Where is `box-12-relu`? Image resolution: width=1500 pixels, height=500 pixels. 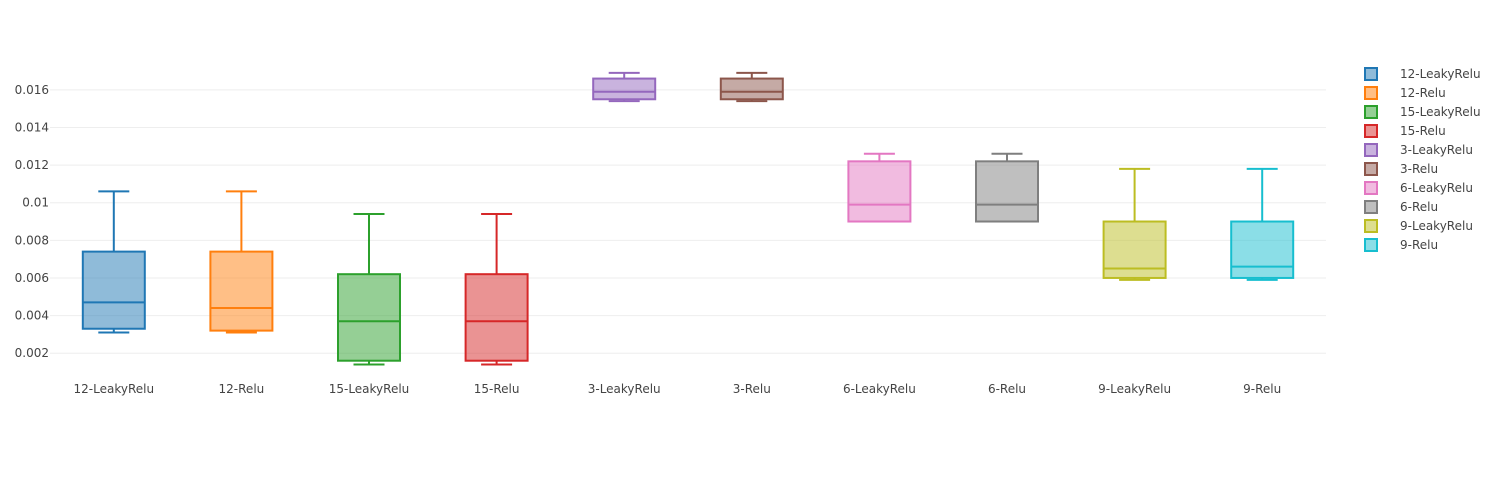
box-12-relu is located at coordinates (241, 262).